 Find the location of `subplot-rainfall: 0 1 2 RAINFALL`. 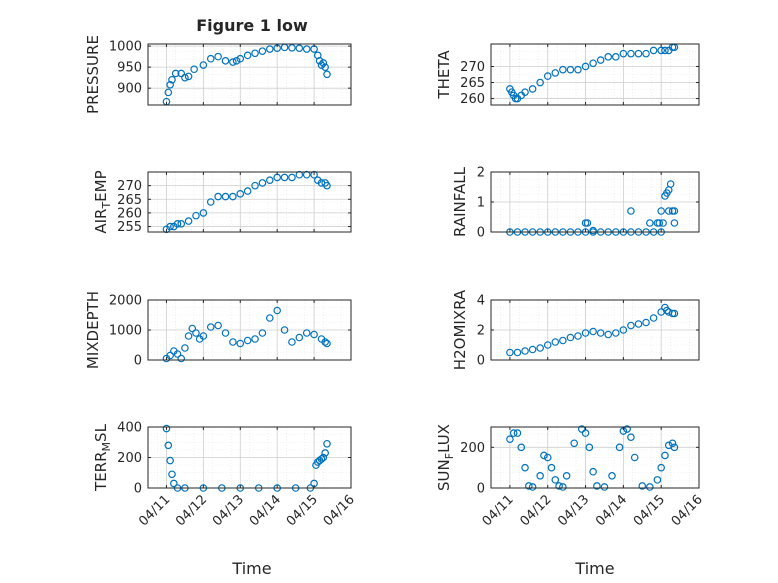

subplot-rainfall: 0 1 2 RAINFALL is located at coordinates (575, 203).